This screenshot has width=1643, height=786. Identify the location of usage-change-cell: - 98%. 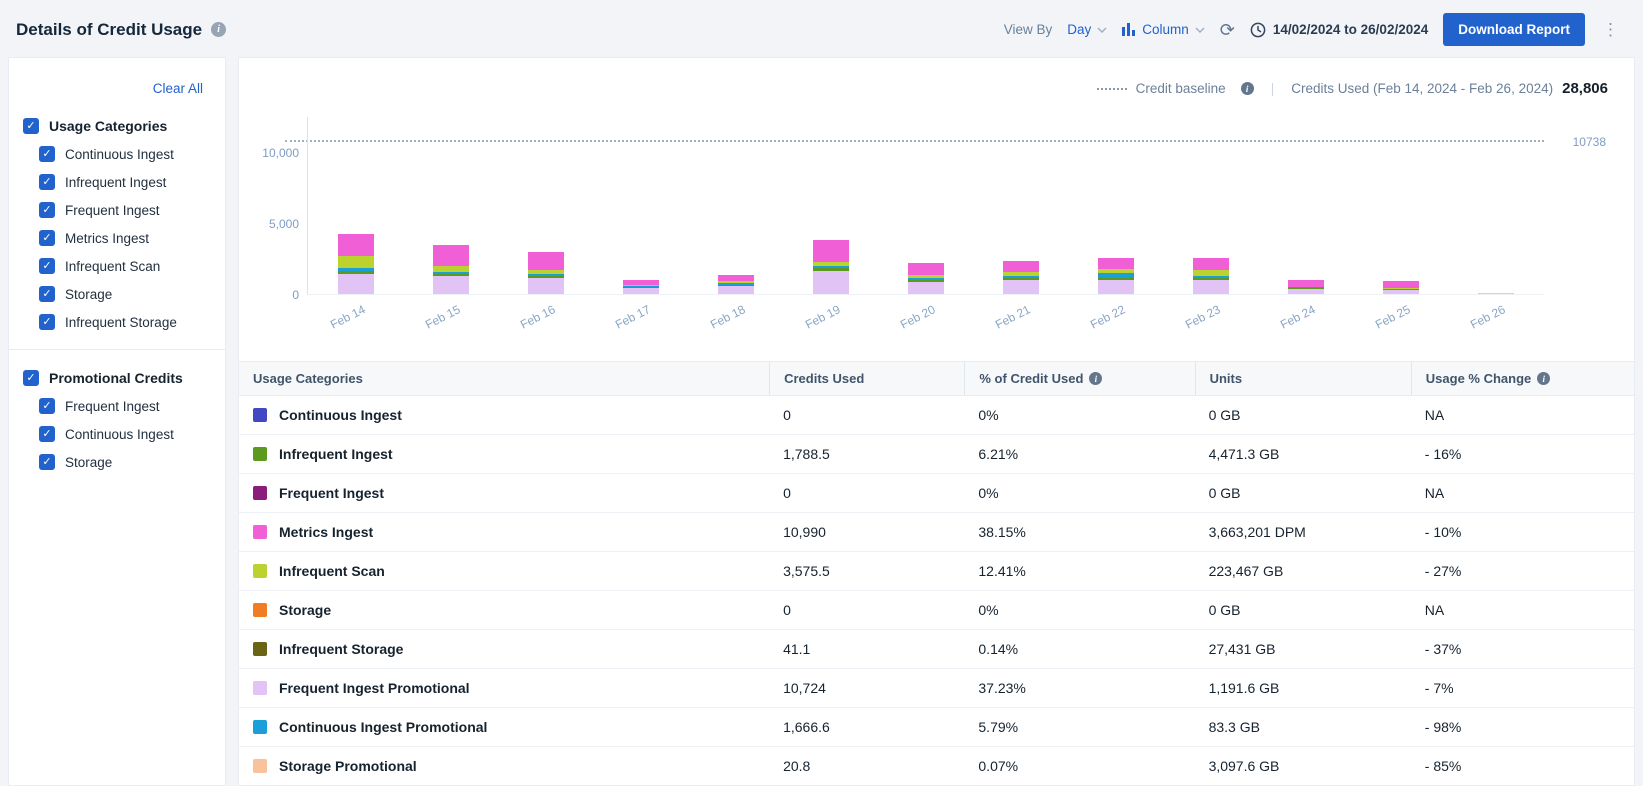
(1522, 727).